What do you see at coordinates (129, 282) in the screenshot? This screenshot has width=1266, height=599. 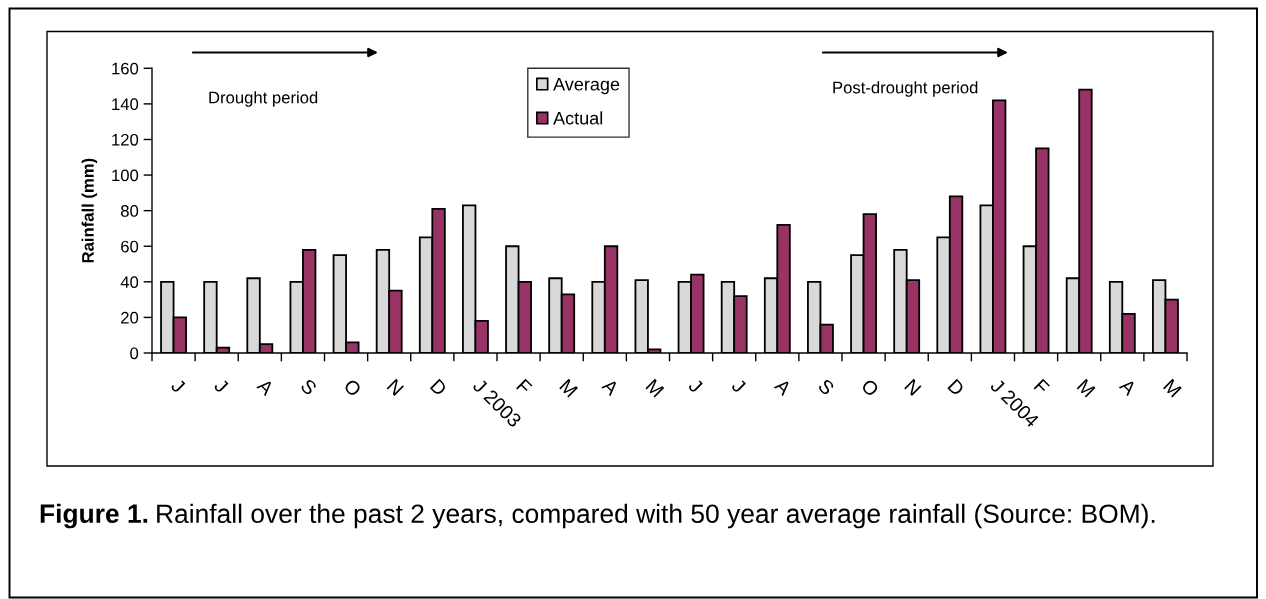 I see `y-tick-label: 40` at bounding box center [129, 282].